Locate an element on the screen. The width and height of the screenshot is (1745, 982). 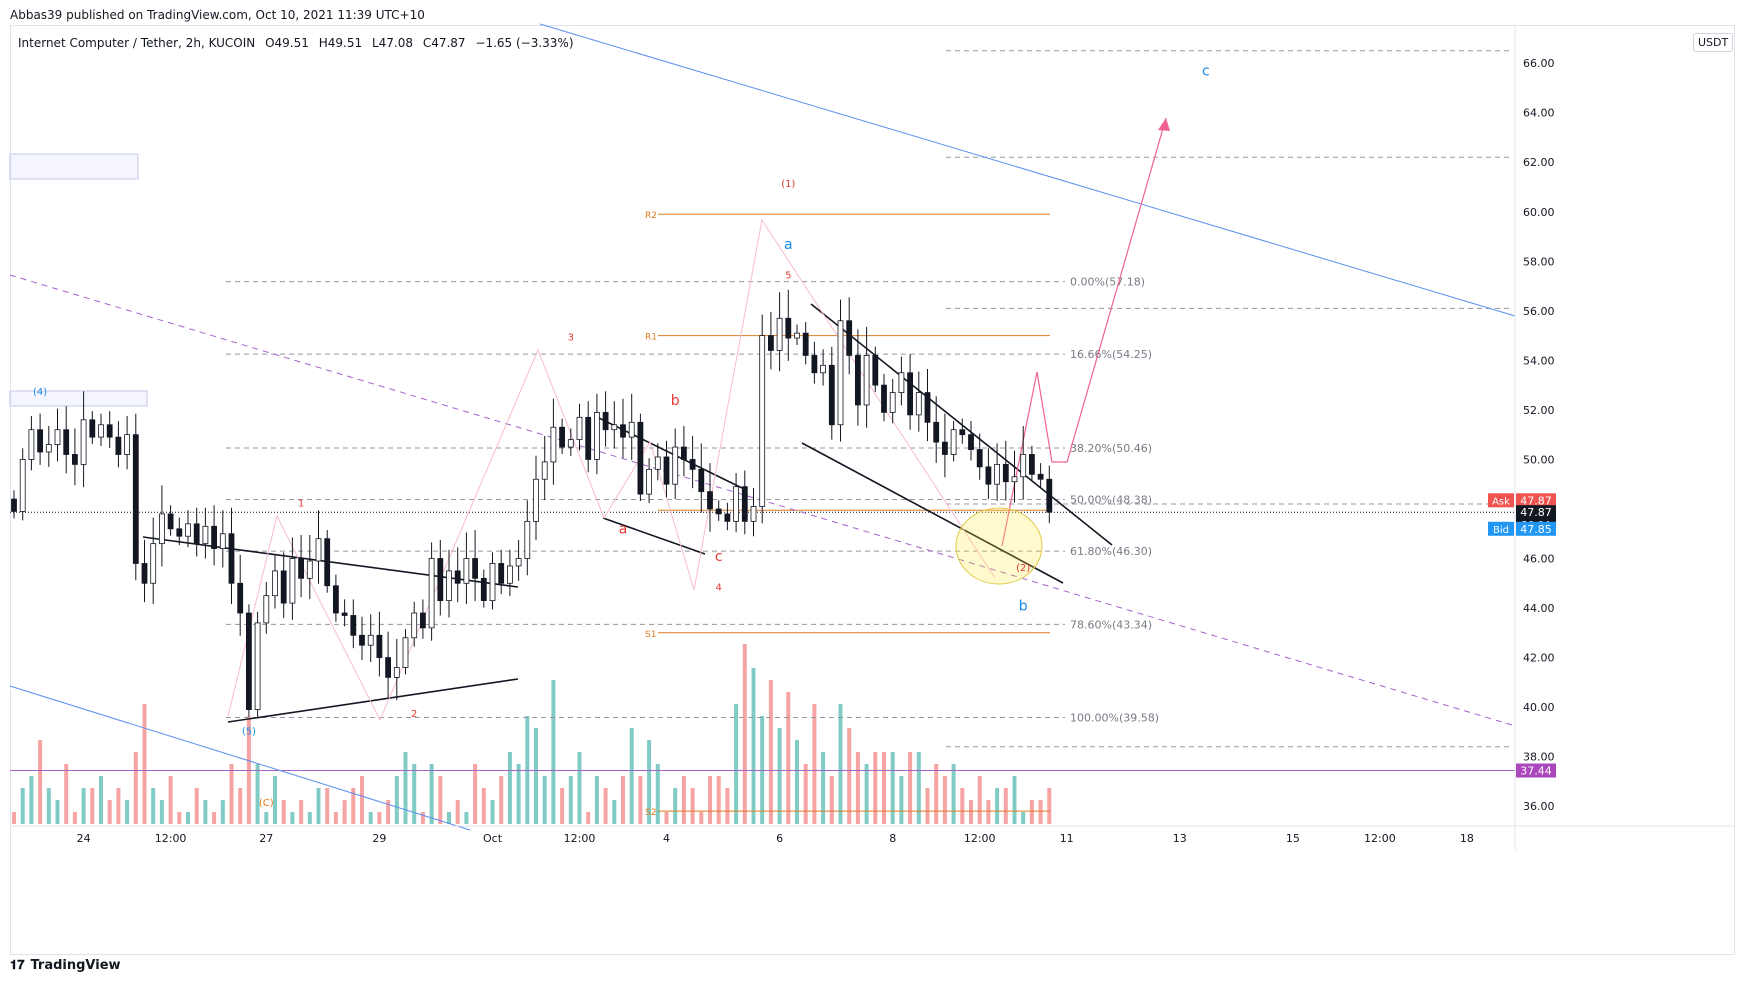
projection-path is located at coordinates (1084, 332).